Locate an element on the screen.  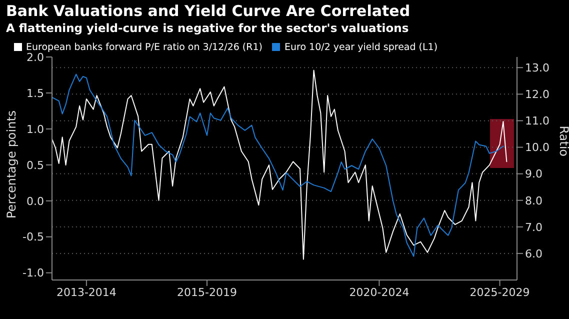
legend-label: Euro 10/2 year yield spread (L1) is located at coordinates (361, 47).